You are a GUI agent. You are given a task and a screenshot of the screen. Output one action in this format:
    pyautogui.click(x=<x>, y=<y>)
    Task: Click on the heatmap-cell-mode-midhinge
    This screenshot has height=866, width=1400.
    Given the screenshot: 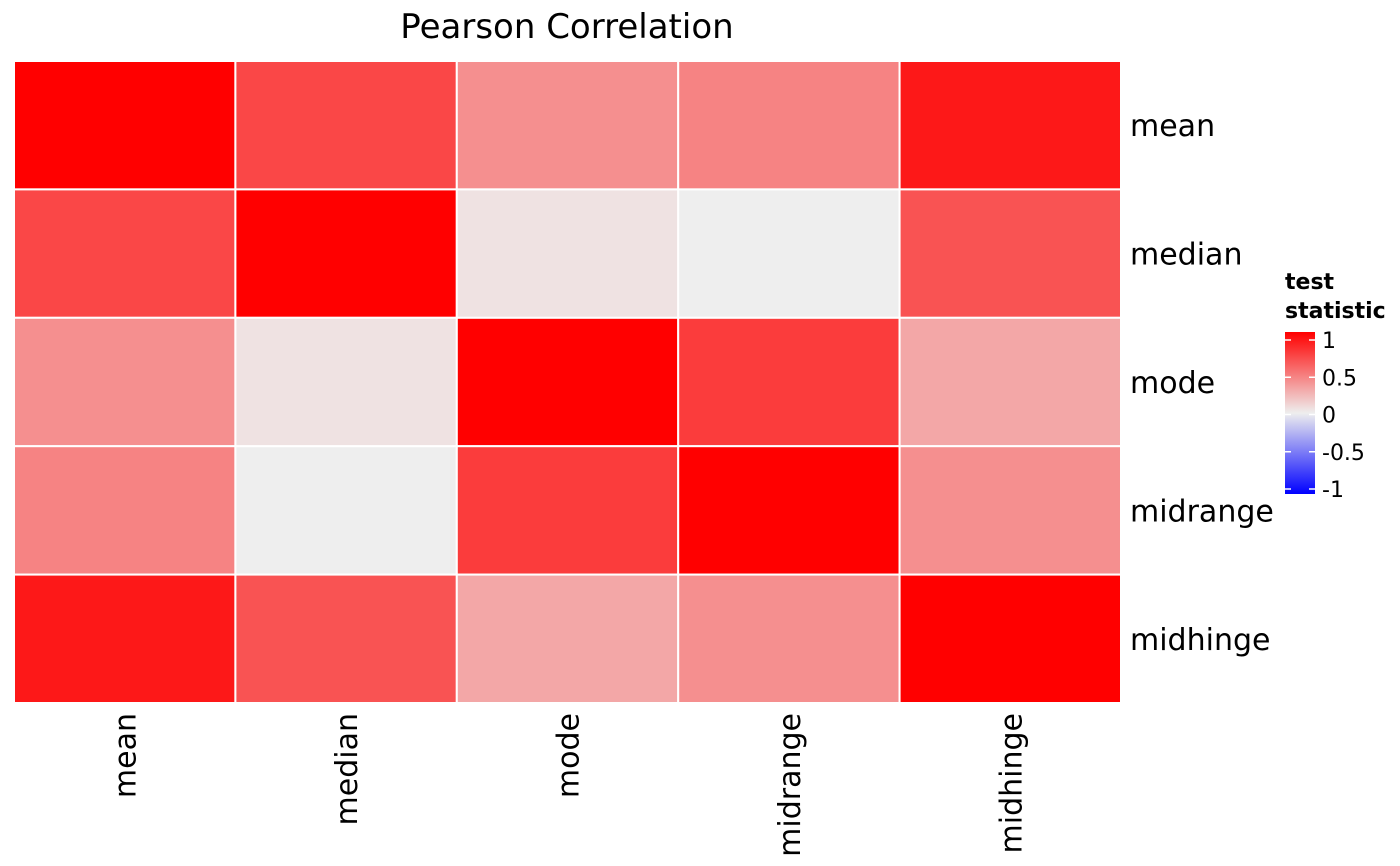 What is the action you would take?
    pyautogui.click(x=1010, y=382)
    